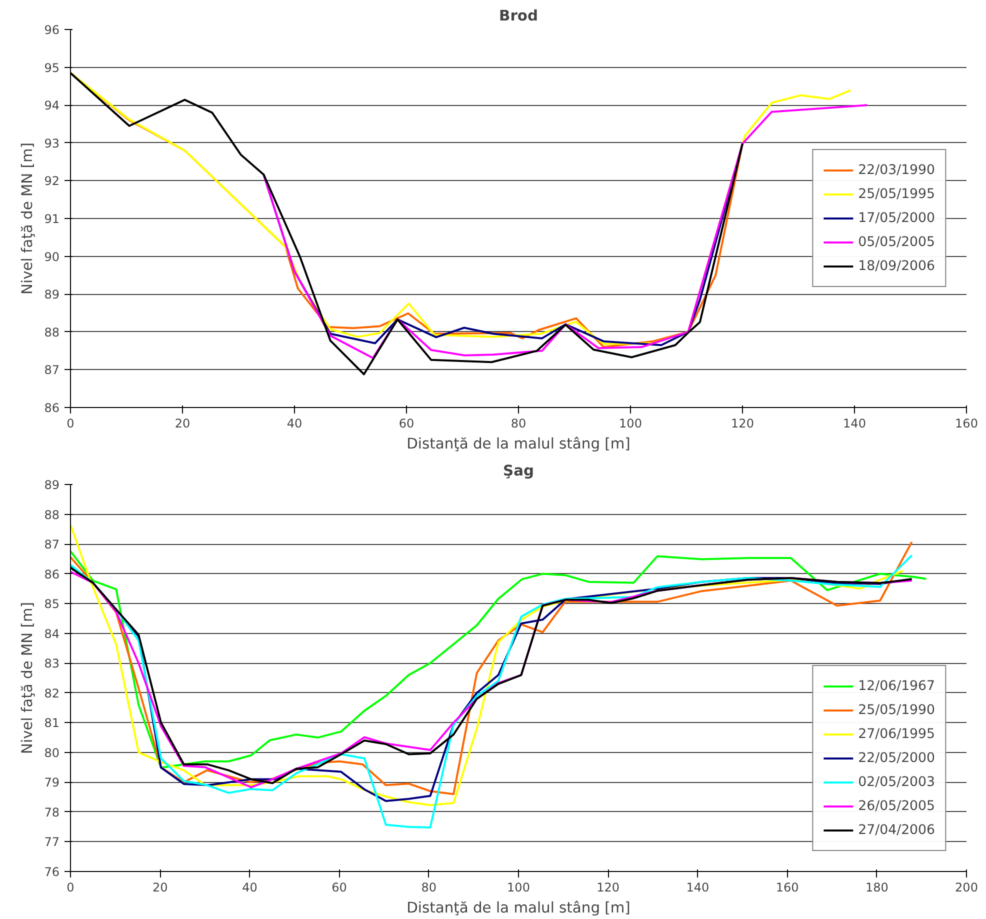 The image size is (986, 919). Describe the element at coordinates (52, 604) in the screenshot. I see `y-tick-label: 85` at that location.